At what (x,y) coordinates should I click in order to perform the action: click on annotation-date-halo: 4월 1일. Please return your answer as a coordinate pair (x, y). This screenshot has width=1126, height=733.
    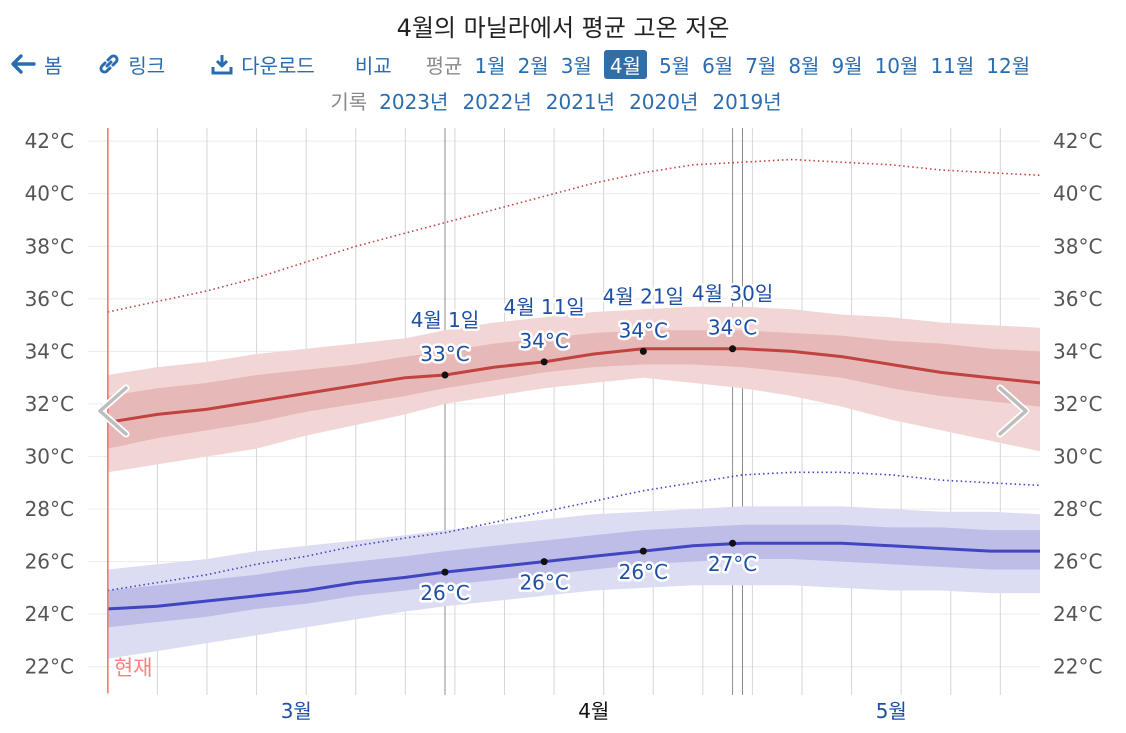
    Looking at the image, I should click on (445, 320).